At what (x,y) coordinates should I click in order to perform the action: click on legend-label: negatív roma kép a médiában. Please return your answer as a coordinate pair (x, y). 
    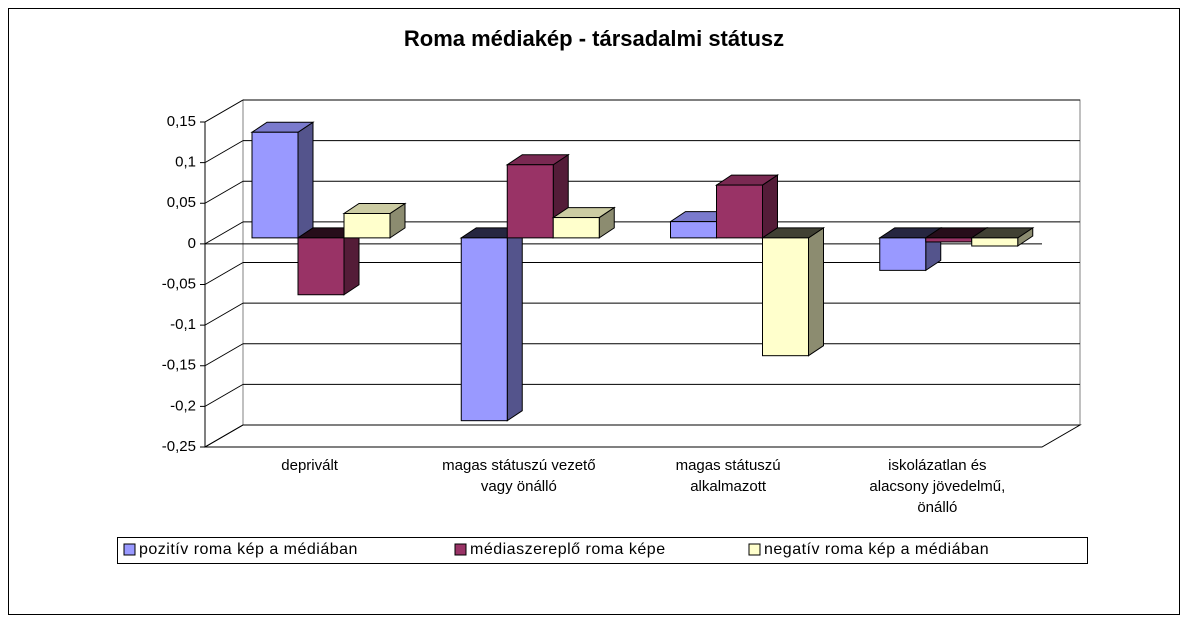
    Looking at the image, I should click on (876, 549).